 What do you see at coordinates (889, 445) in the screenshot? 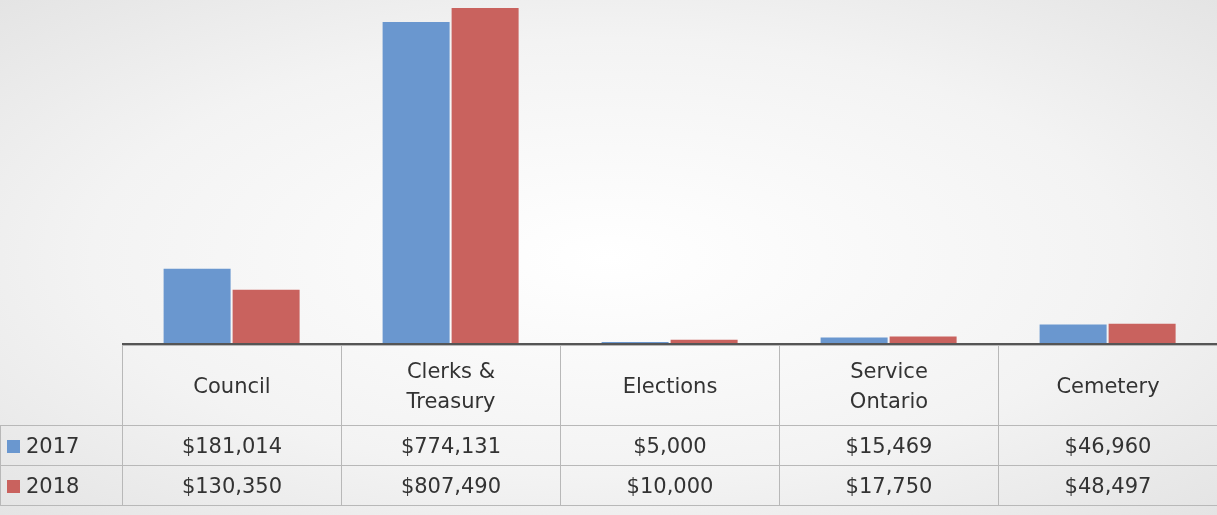
I see `data-label: $15,469` at bounding box center [889, 445].